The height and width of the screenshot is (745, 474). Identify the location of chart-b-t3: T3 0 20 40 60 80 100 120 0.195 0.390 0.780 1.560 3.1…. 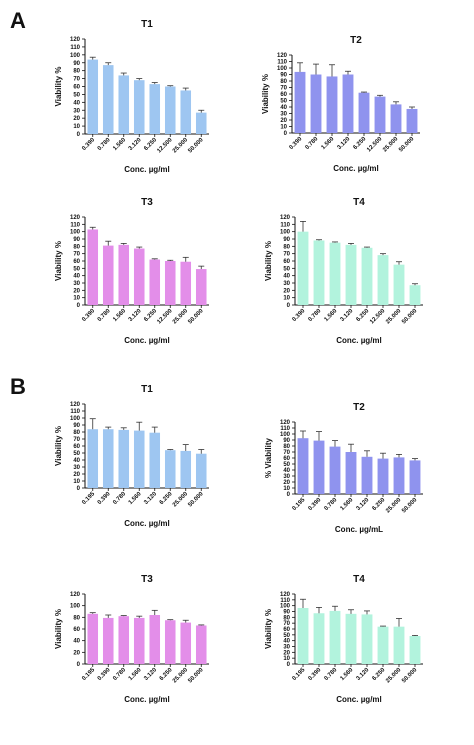
(131, 639).